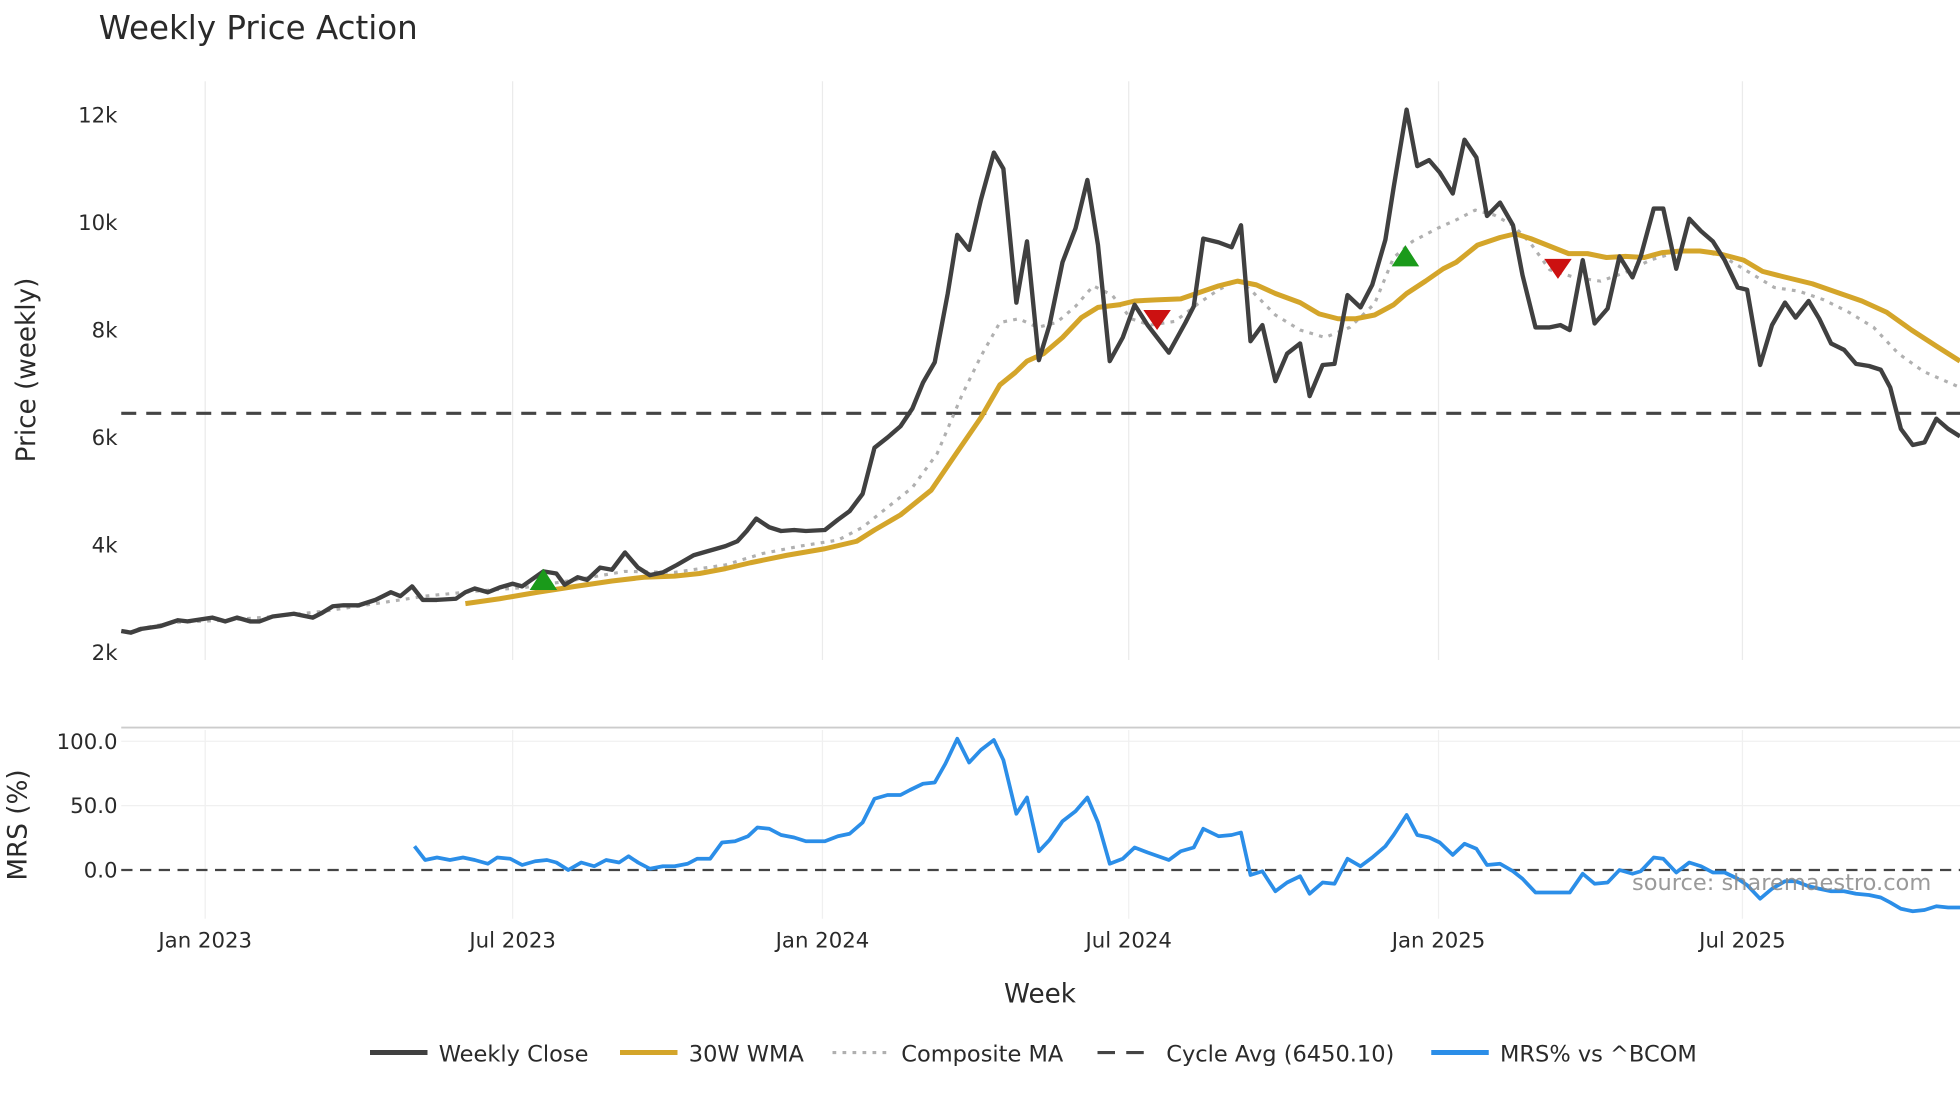  What do you see at coordinates (1598, 1054) in the screenshot?
I see `legend-item-label: MRS% vs ^BCOM` at bounding box center [1598, 1054].